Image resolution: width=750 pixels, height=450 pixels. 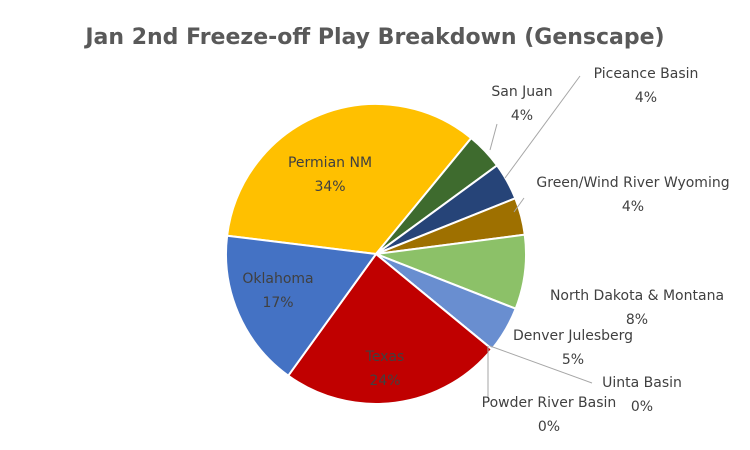 I want to click on slice-label: Denver Julesberg, so click(x=573, y=336).